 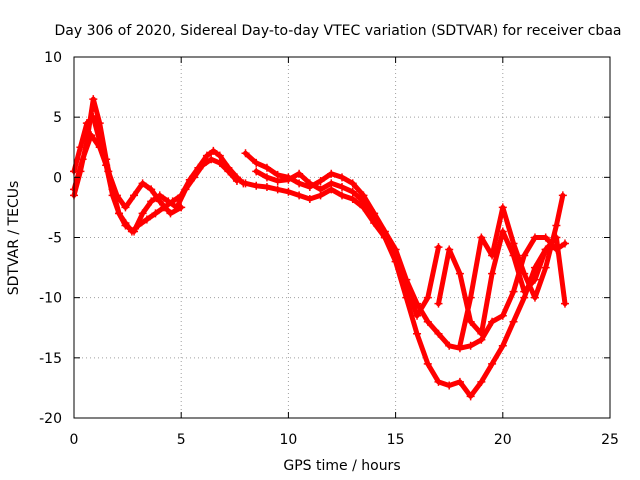 I want to click on x-tick-label: 10, so click(x=288, y=440).